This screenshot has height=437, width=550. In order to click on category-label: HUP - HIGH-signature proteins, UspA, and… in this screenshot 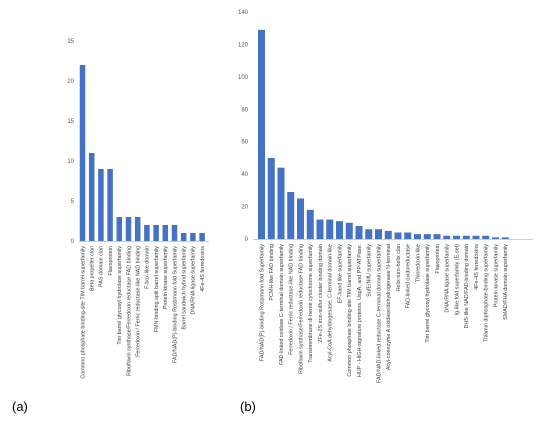, I will do `click(360, 310)`.